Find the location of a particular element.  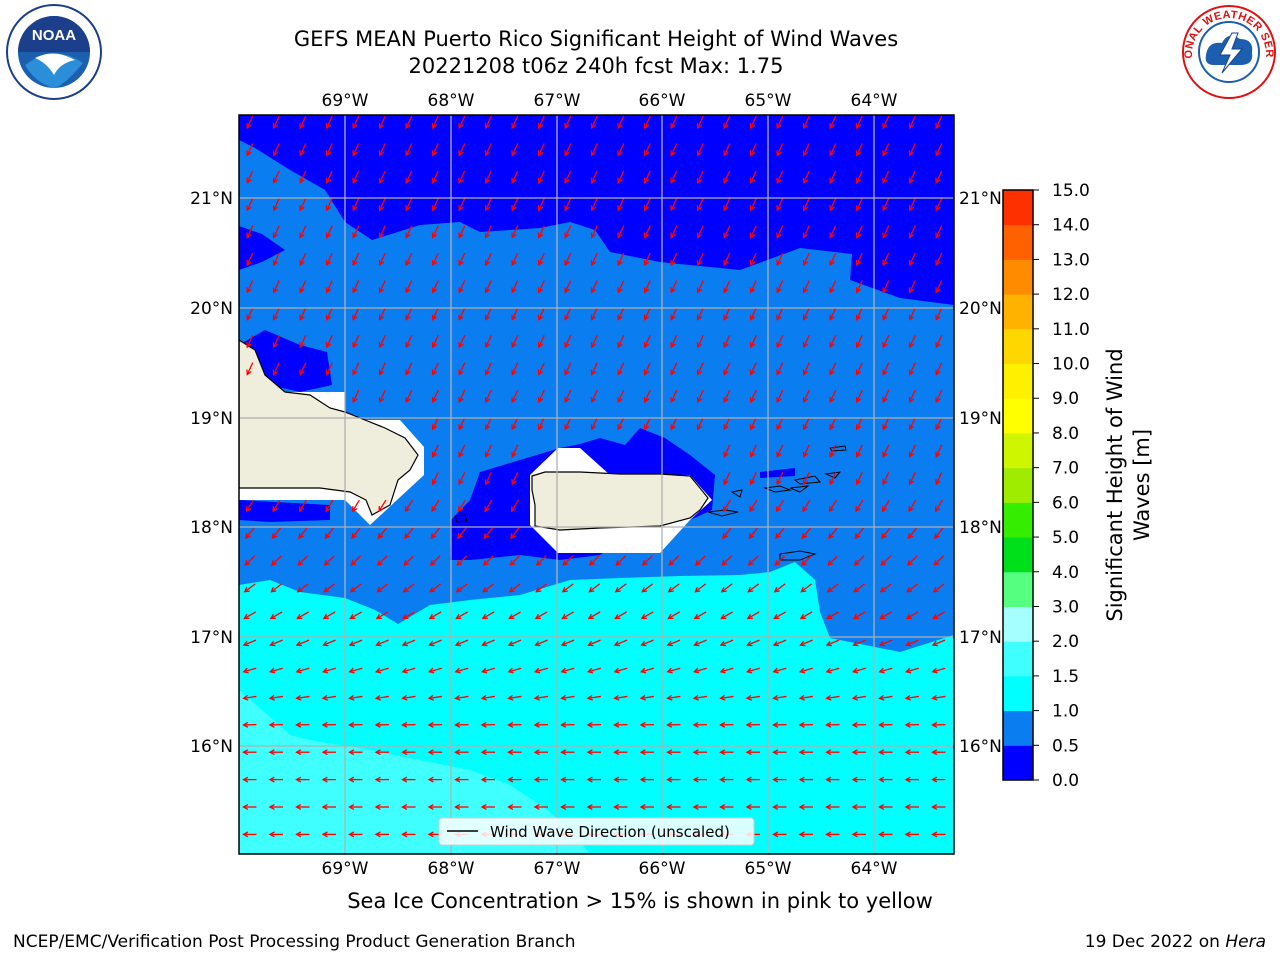

wave-region-southwest is located at coordinates (414, 772).